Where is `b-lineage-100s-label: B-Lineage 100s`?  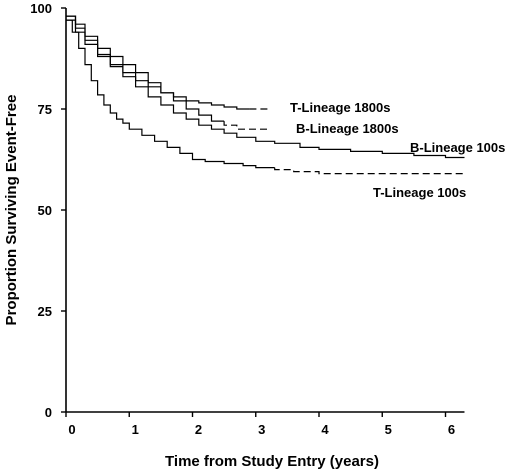 b-lineage-100s-label: B-Lineage 100s is located at coordinates (457, 147).